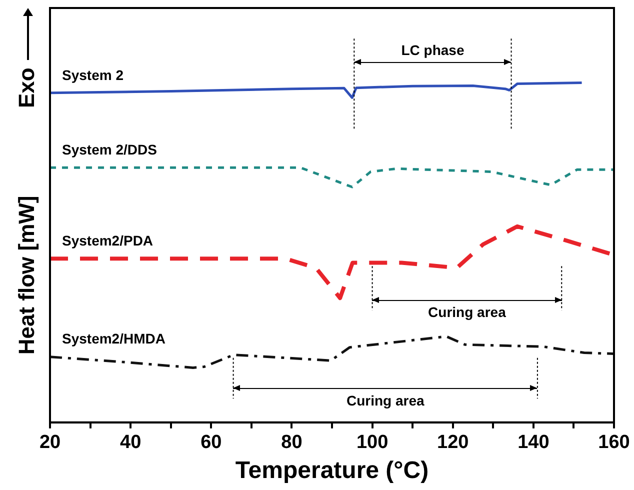 The width and height of the screenshot is (634, 490). I want to click on series-label: System 2, so click(93, 74).